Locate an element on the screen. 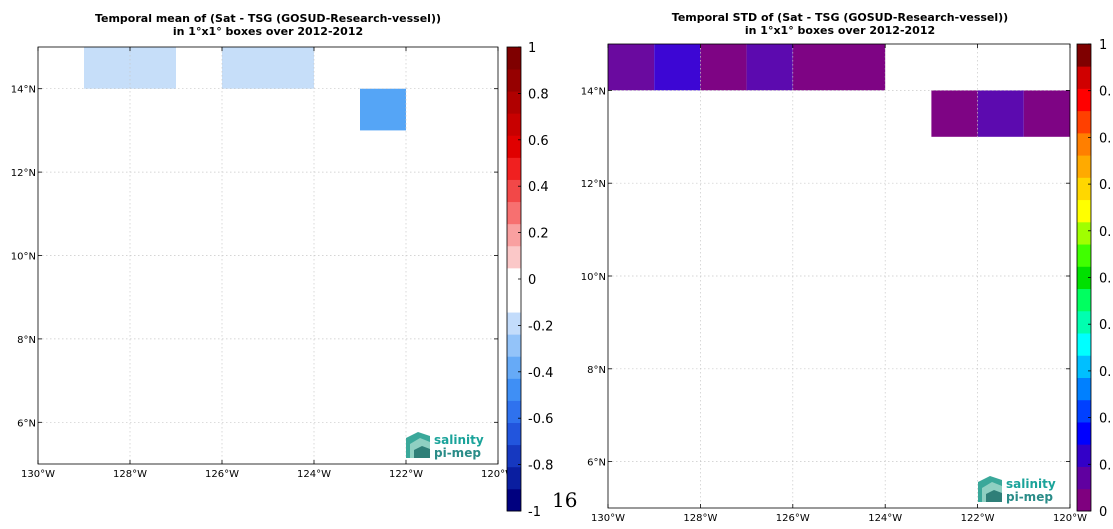 The width and height of the screenshot is (1113, 529). colorbar-tick-label: -0.8 is located at coordinates (540, 466).